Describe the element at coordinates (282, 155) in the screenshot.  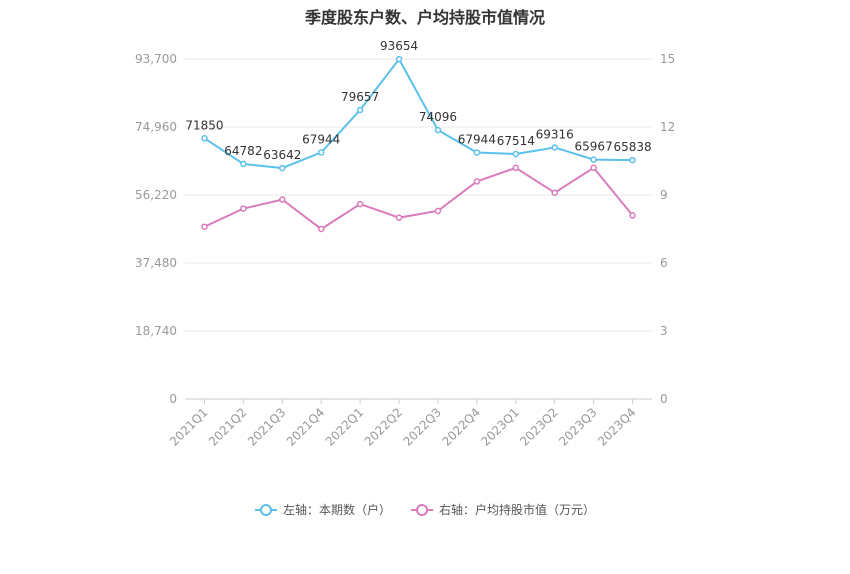
I see `data-label: 63642` at that location.